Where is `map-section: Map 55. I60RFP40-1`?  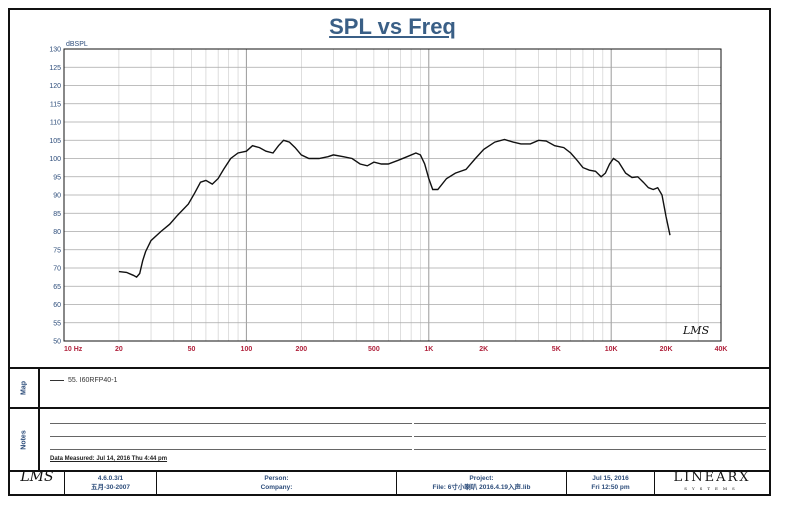 map-section: Map 55. I60RFP40-1 is located at coordinates (390, 387).